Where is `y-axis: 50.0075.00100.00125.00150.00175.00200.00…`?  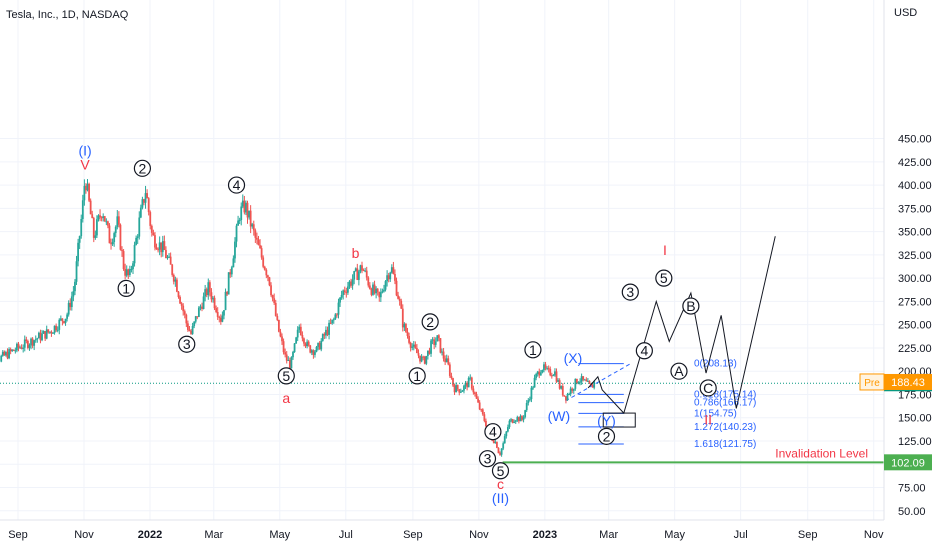 y-axis: 50.0075.00100.00125.00150.00175.00200.00… is located at coordinates (895, 260).